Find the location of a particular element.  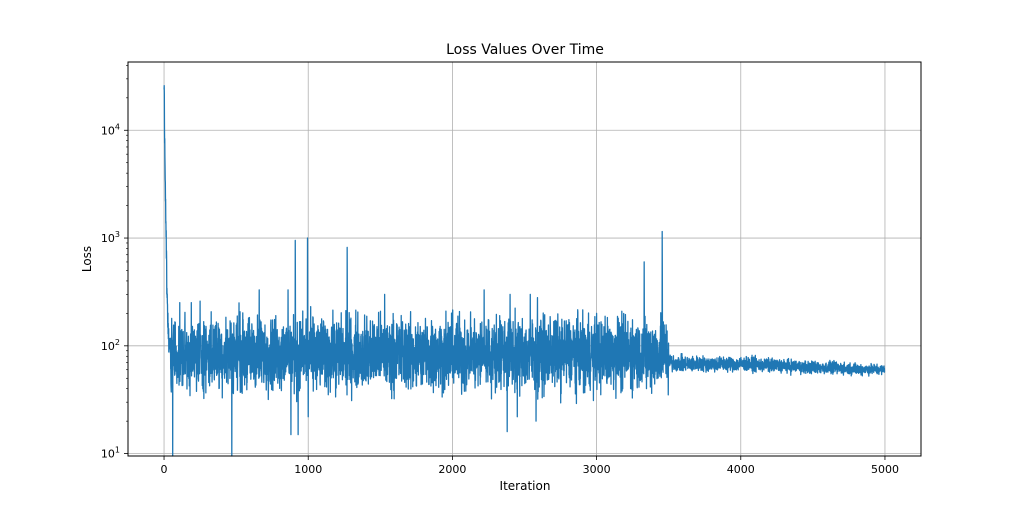

y-tick-label: 10³ is located at coordinates (110, 237).